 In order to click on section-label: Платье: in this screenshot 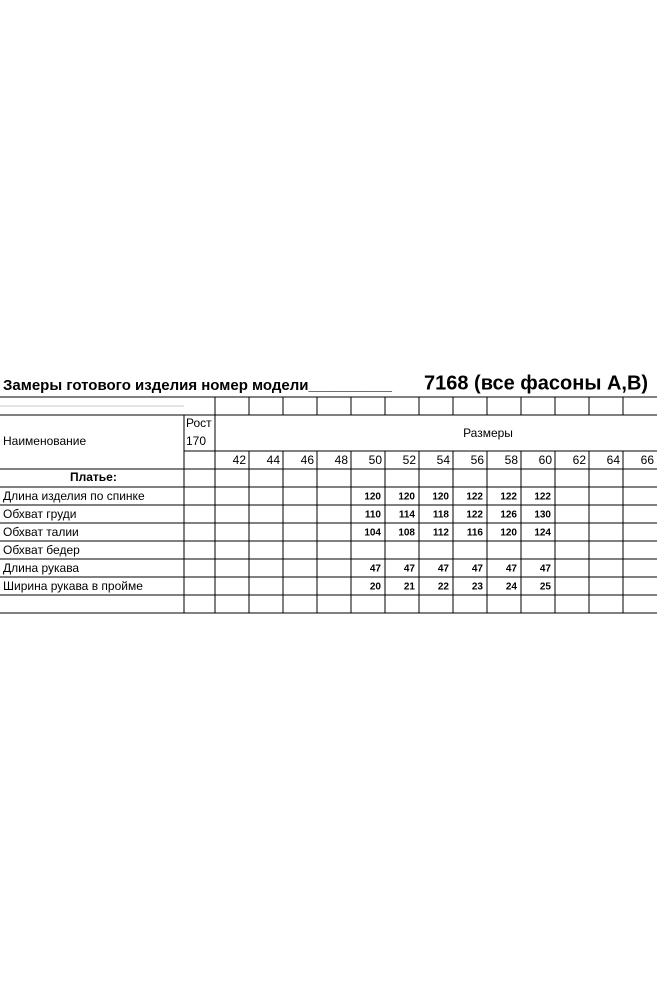, I will do `click(93, 477)`.